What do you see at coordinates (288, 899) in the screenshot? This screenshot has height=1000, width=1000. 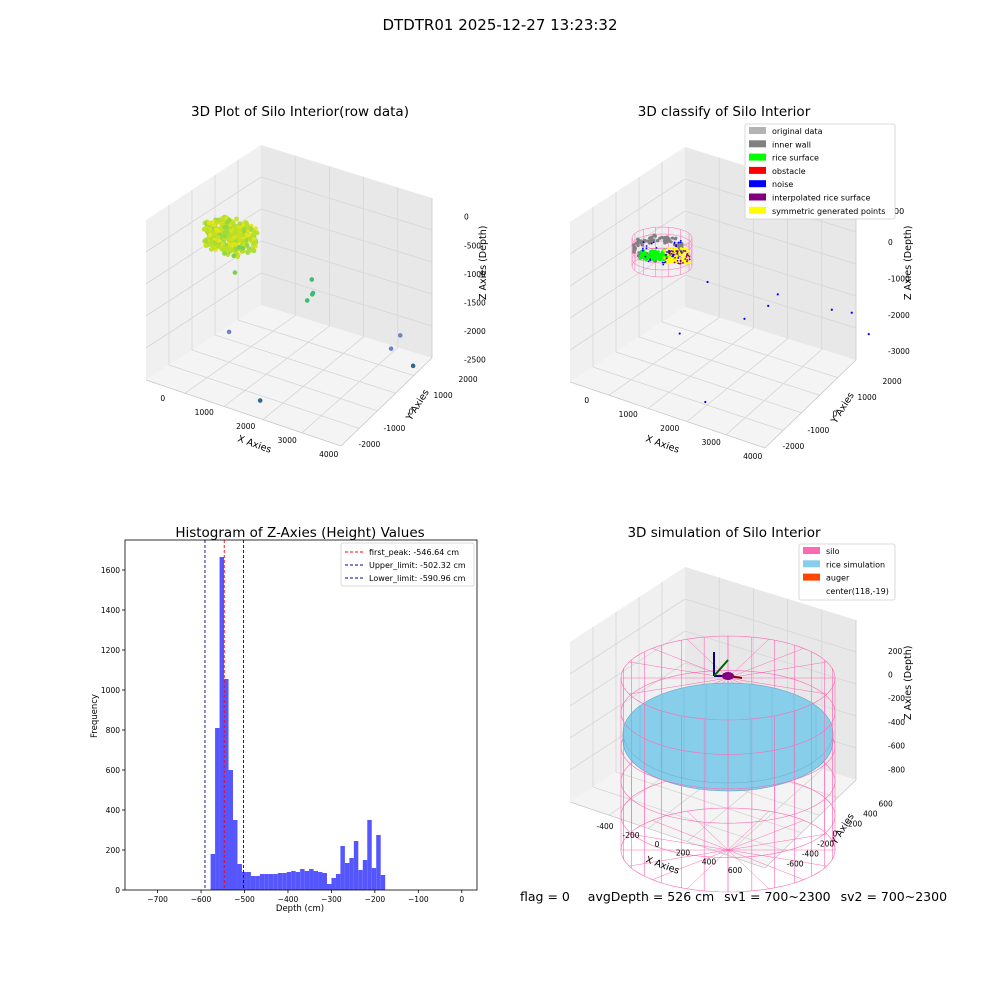 I see `x-tick-label: −400` at bounding box center [288, 899].